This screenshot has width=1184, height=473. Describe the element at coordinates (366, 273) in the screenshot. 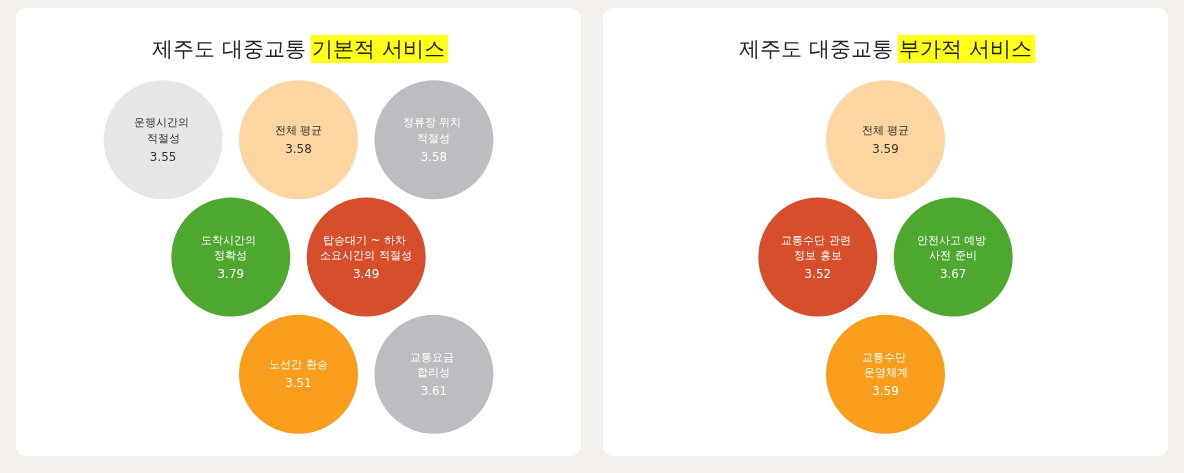

I see `data-label: 3.49` at that location.